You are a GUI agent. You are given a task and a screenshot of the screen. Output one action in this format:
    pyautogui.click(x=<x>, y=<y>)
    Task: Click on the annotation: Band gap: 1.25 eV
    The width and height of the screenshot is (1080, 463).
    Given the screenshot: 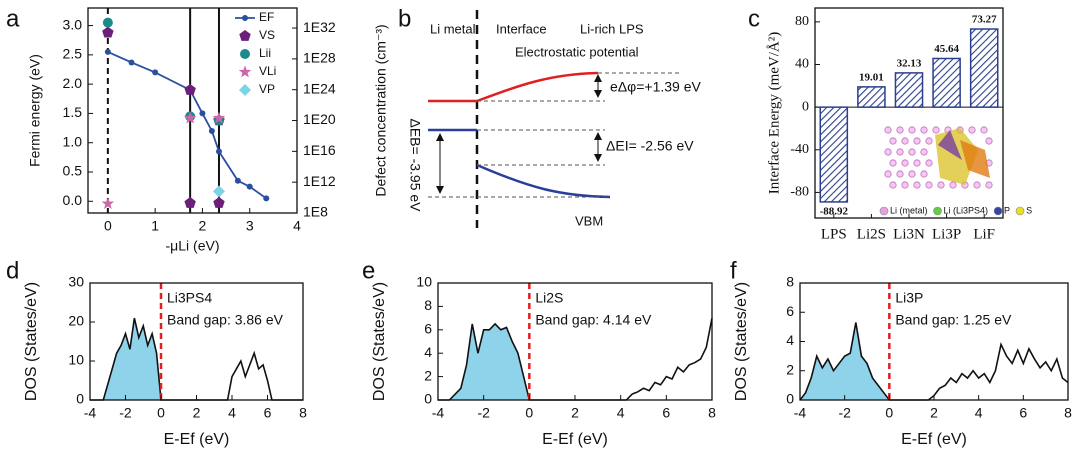 What is the action you would take?
    pyautogui.click(x=953, y=320)
    